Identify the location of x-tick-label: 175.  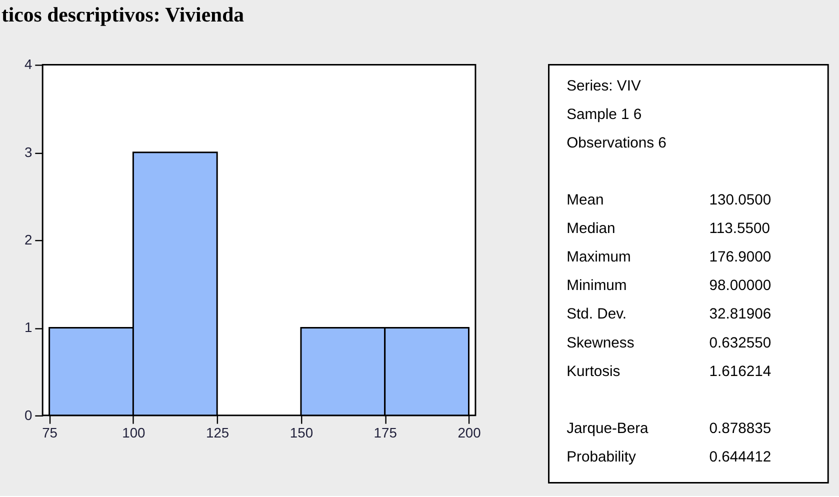
(386, 432).